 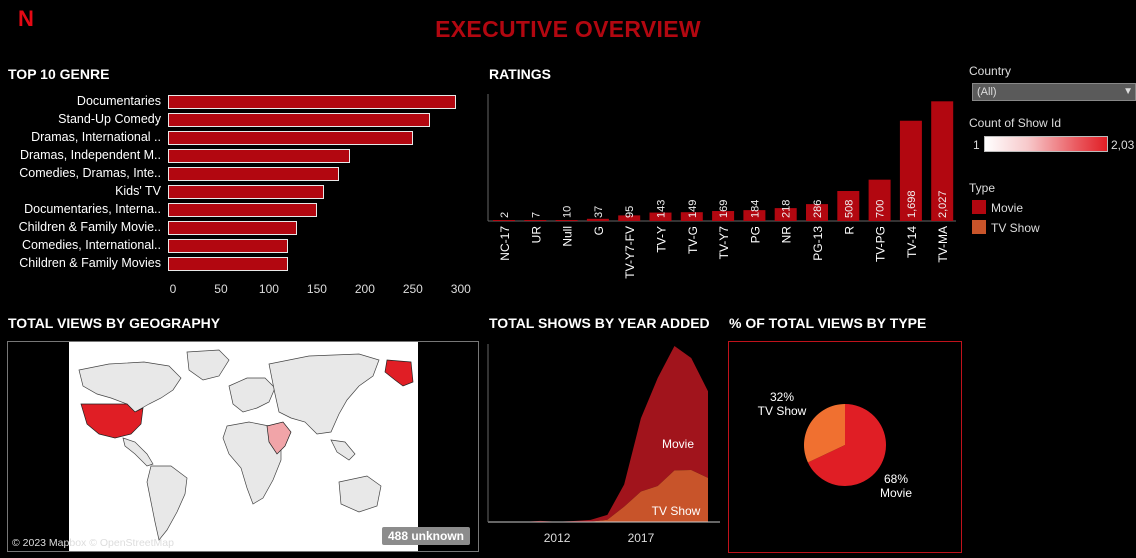 I want to click on map-europe, so click(x=252, y=395).